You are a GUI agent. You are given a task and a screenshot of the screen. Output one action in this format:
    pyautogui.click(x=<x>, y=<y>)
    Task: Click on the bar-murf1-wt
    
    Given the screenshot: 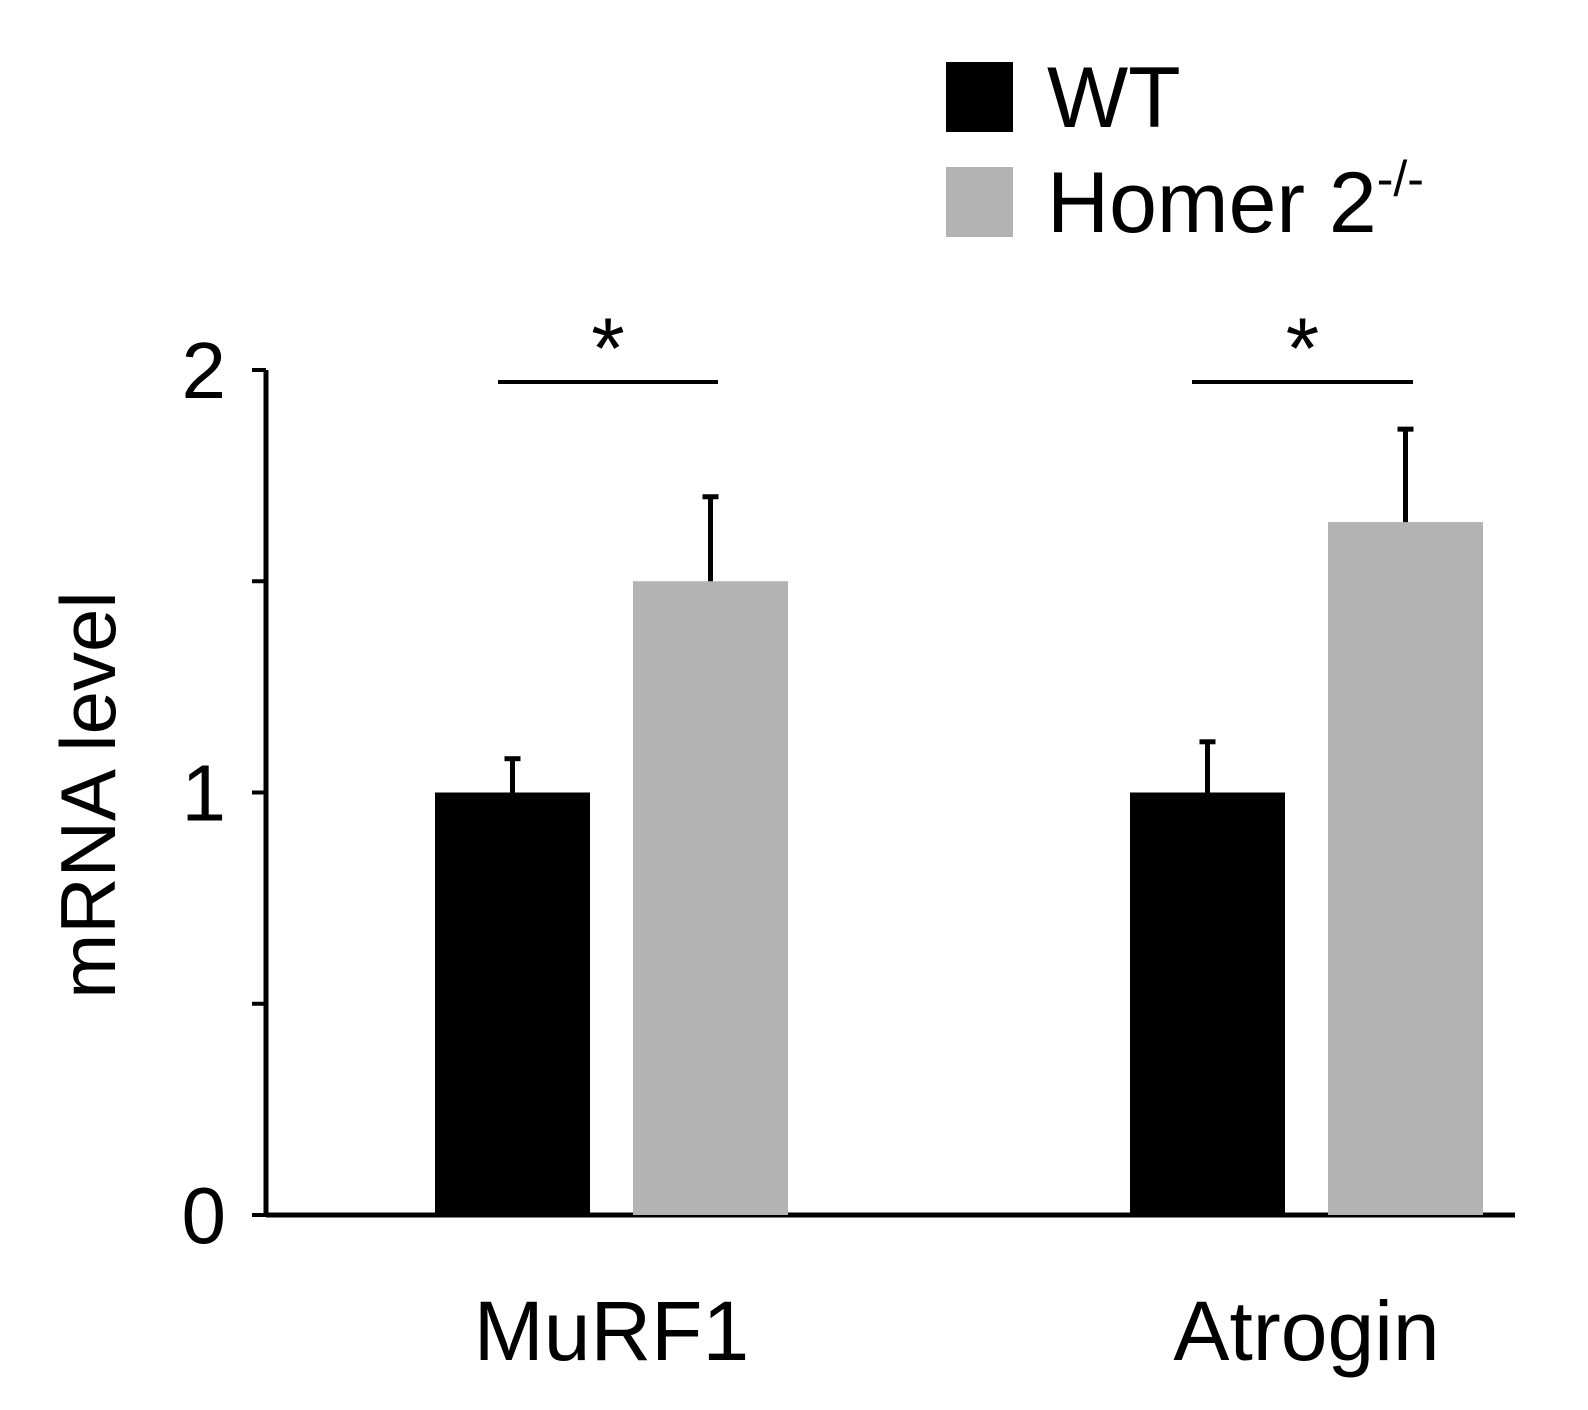 What is the action you would take?
    pyautogui.click(x=512, y=1003)
    